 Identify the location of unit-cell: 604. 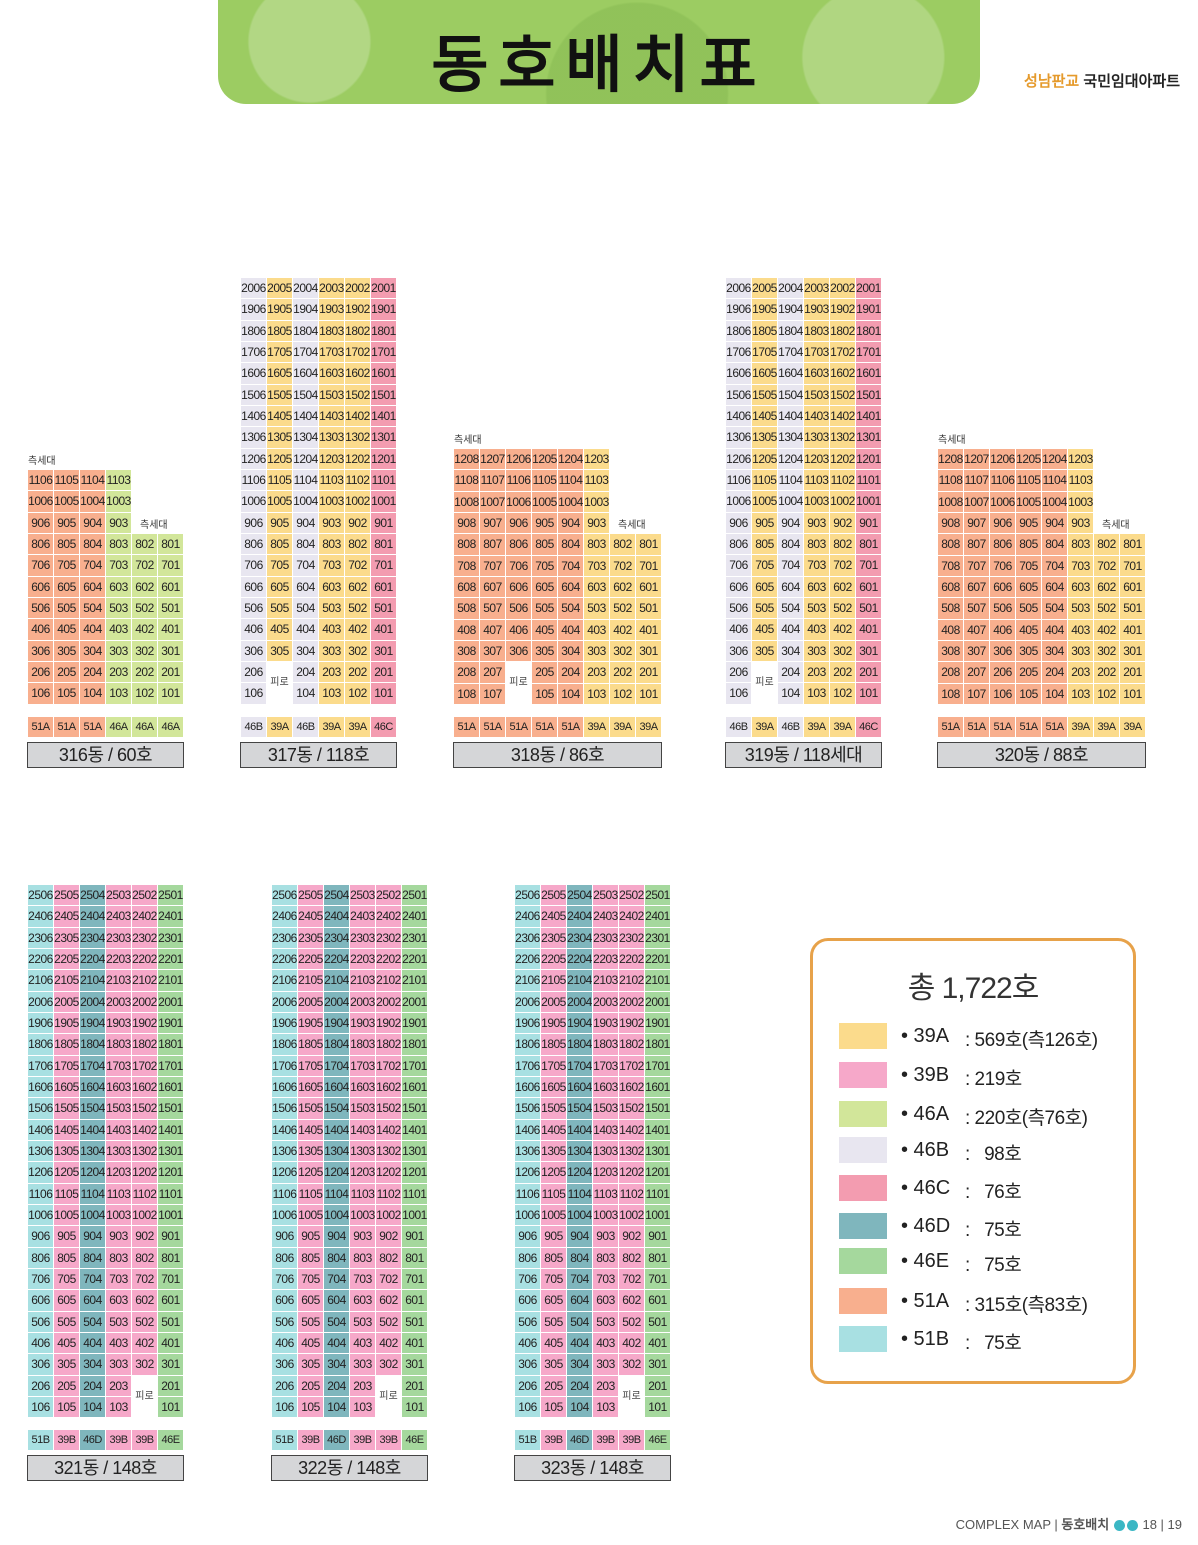
(92, 586).